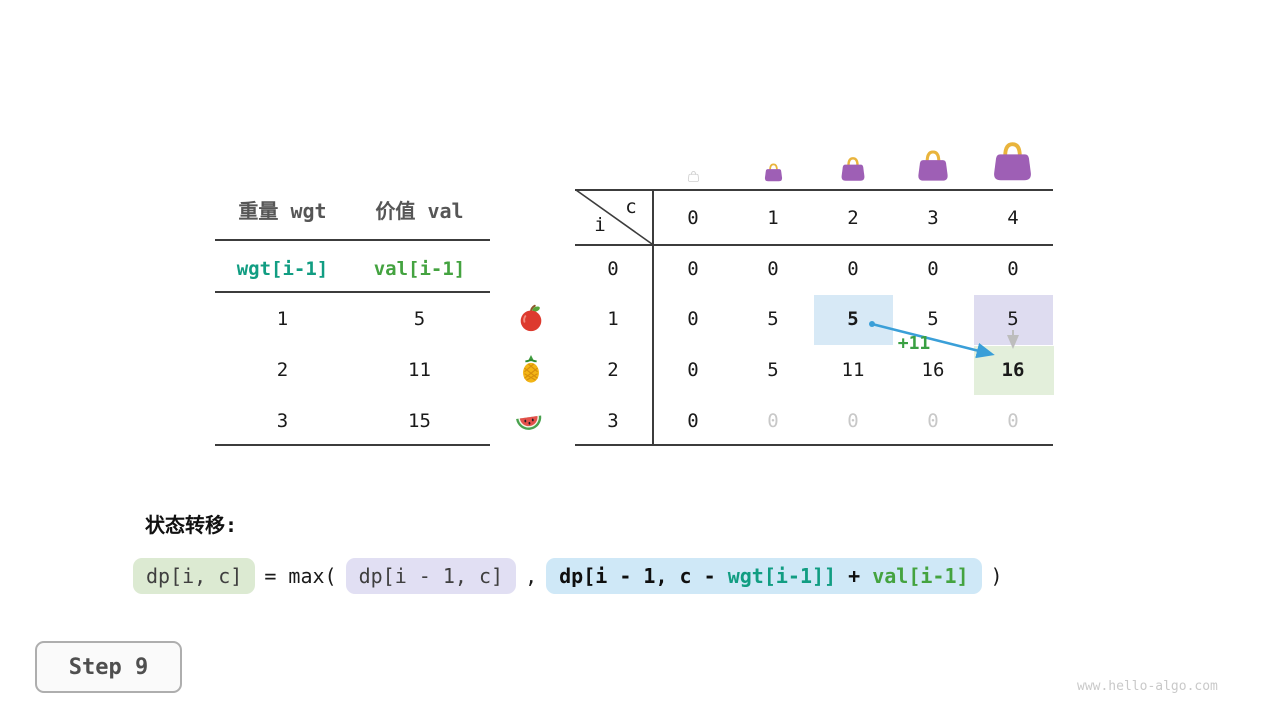 The width and height of the screenshot is (1280, 720). I want to click on formula-close-paren: ), so click(996, 576).